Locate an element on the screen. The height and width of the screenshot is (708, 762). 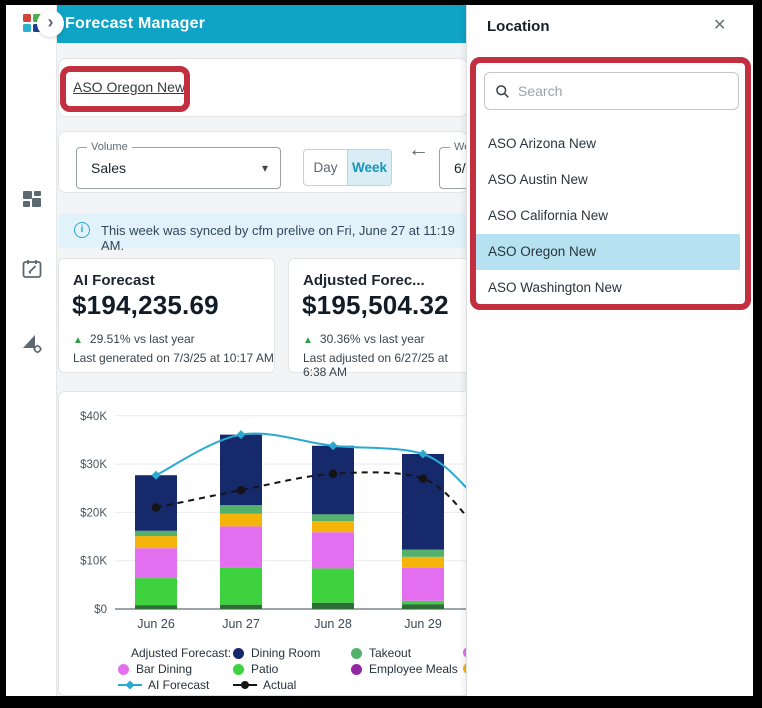
adjusted-forecast-delta: ▲ 30.36% vs last year is located at coordinates (364, 339).